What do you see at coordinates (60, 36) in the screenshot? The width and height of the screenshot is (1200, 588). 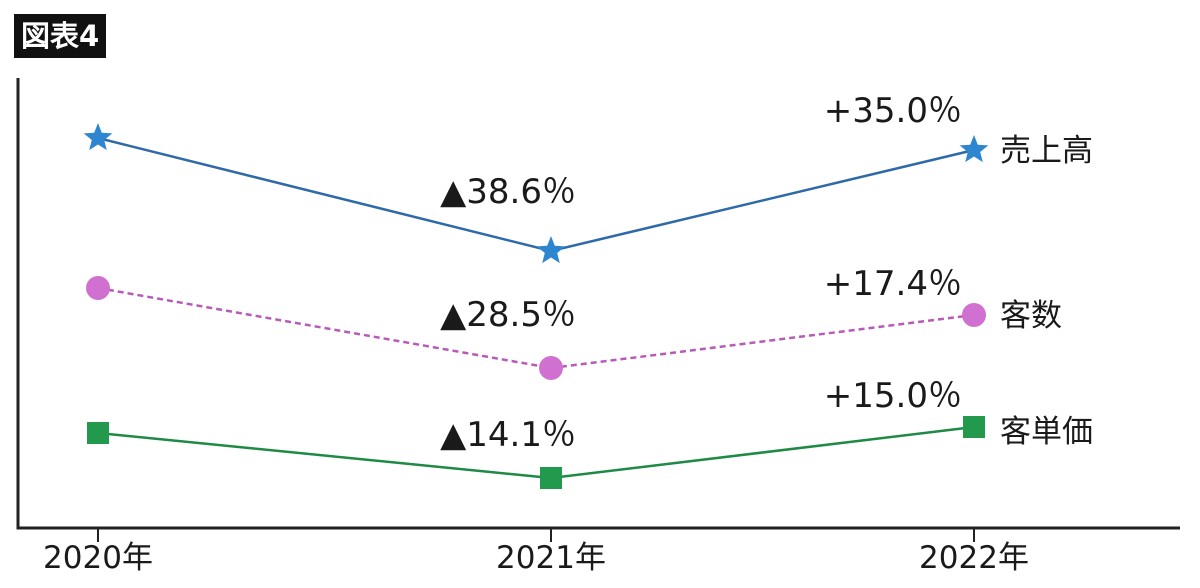 I see `figure-label: 図表4` at bounding box center [60, 36].